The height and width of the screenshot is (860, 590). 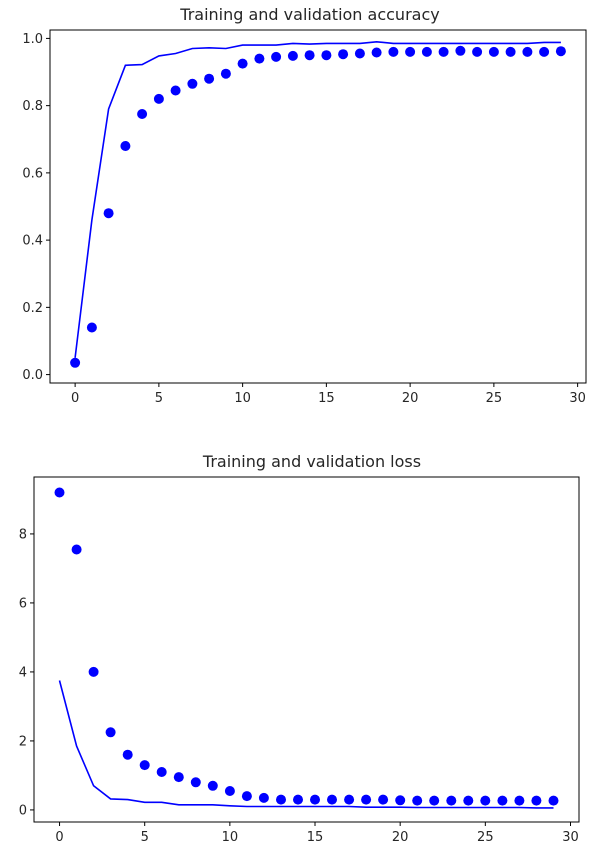 What do you see at coordinates (494, 398) in the screenshot?
I see `accuracy-x-tick-label: 25` at bounding box center [494, 398].